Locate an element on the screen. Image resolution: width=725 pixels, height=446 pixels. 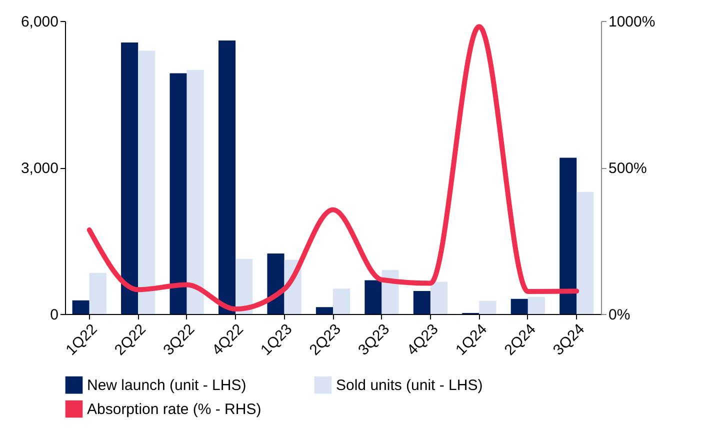
y2-tick-label: 500% is located at coordinates (627, 168).